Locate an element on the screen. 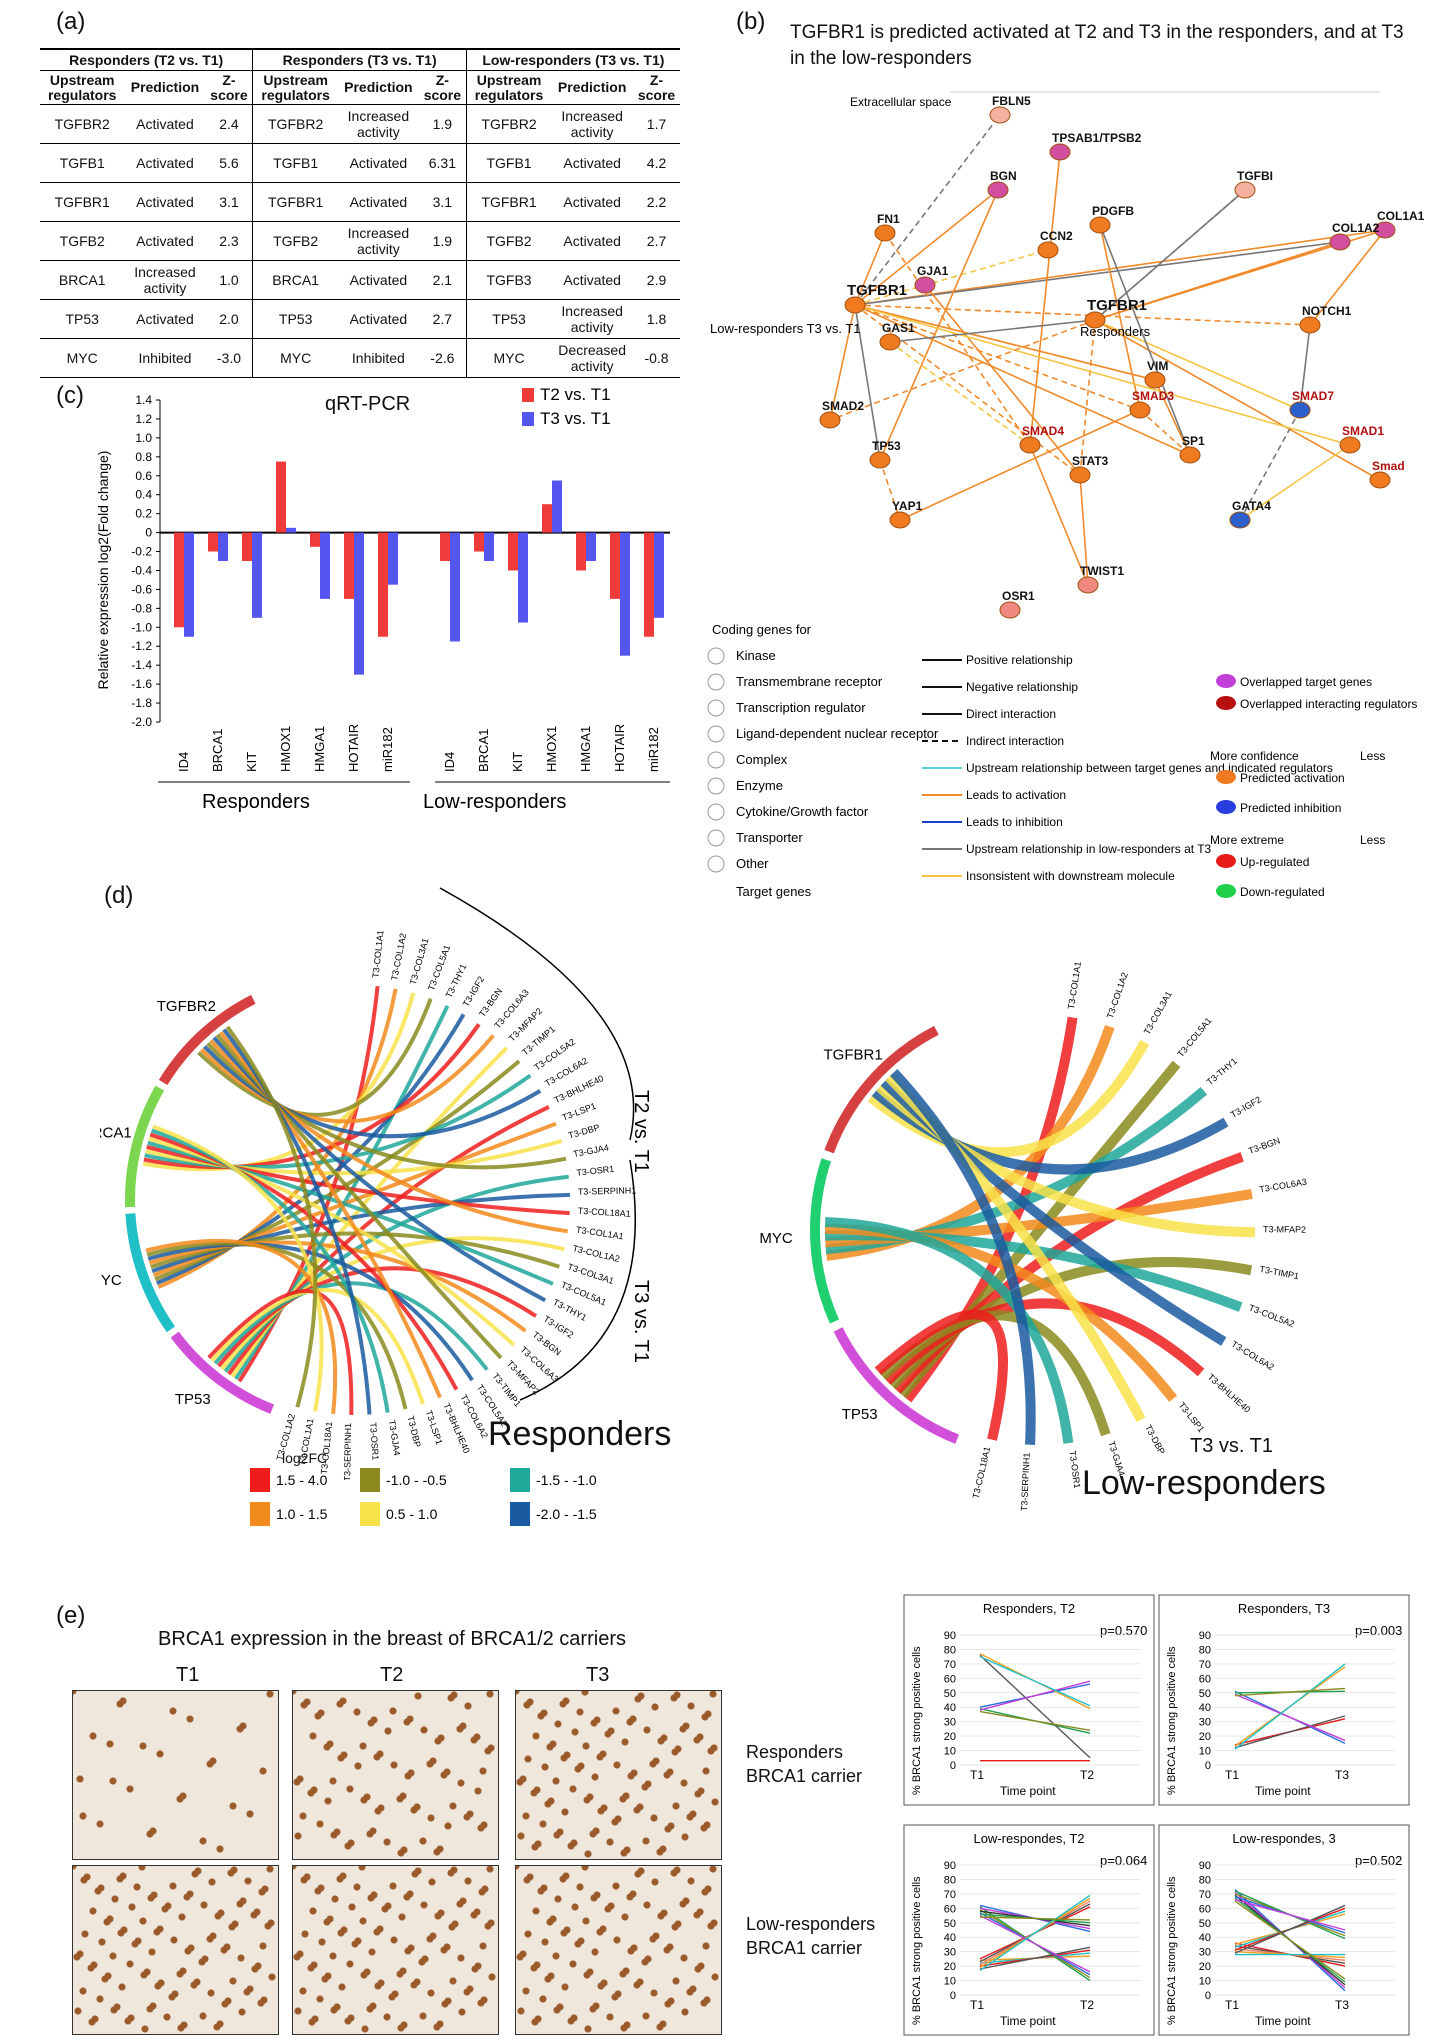 The width and height of the screenshot is (1446, 2040). legend-left-item: Enzyme is located at coordinates (759, 785).